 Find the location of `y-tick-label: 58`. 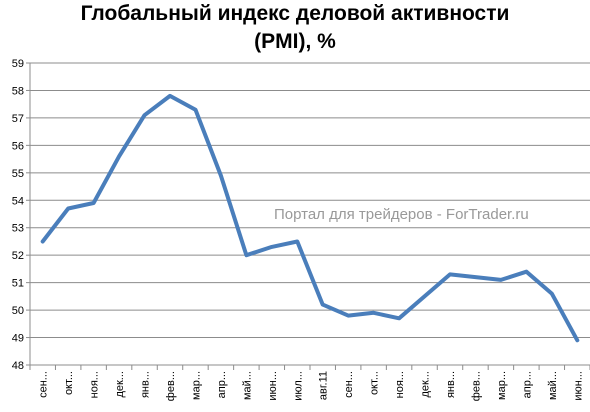

y-tick-label: 58 is located at coordinates (18, 91).